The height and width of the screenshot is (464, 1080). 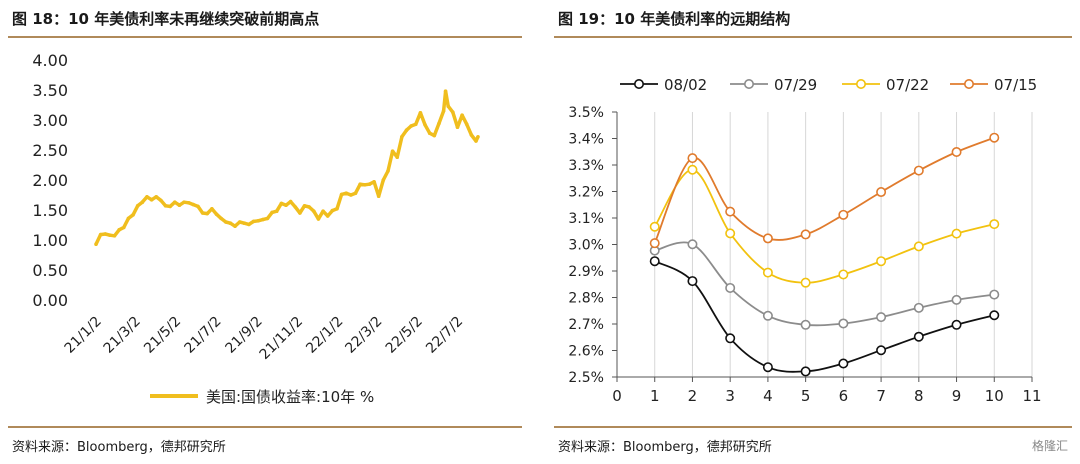 What do you see at coordinates (1049, 446) in the screenshot?
I see `watermark-logo: 格隆汇` at bounding box center [1049, 446].